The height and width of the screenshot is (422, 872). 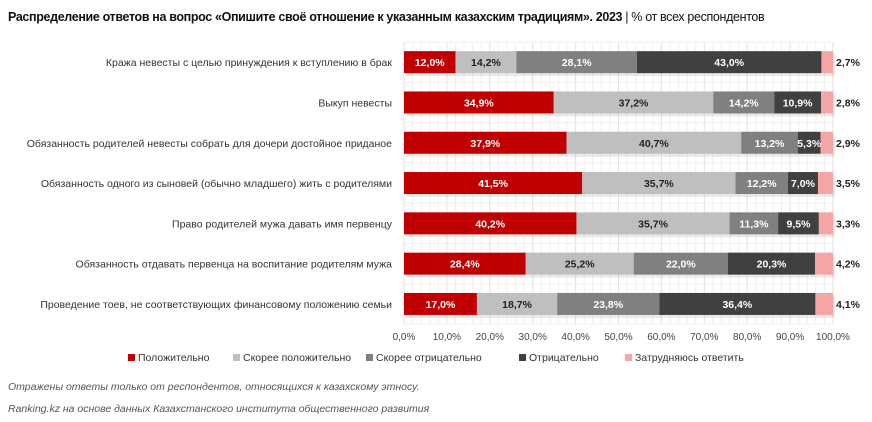 What do you see at coordinates (695, 17) in the screenshot?
I see `title-unit: | % от всех респондентов` at bounding box center [695, 17].